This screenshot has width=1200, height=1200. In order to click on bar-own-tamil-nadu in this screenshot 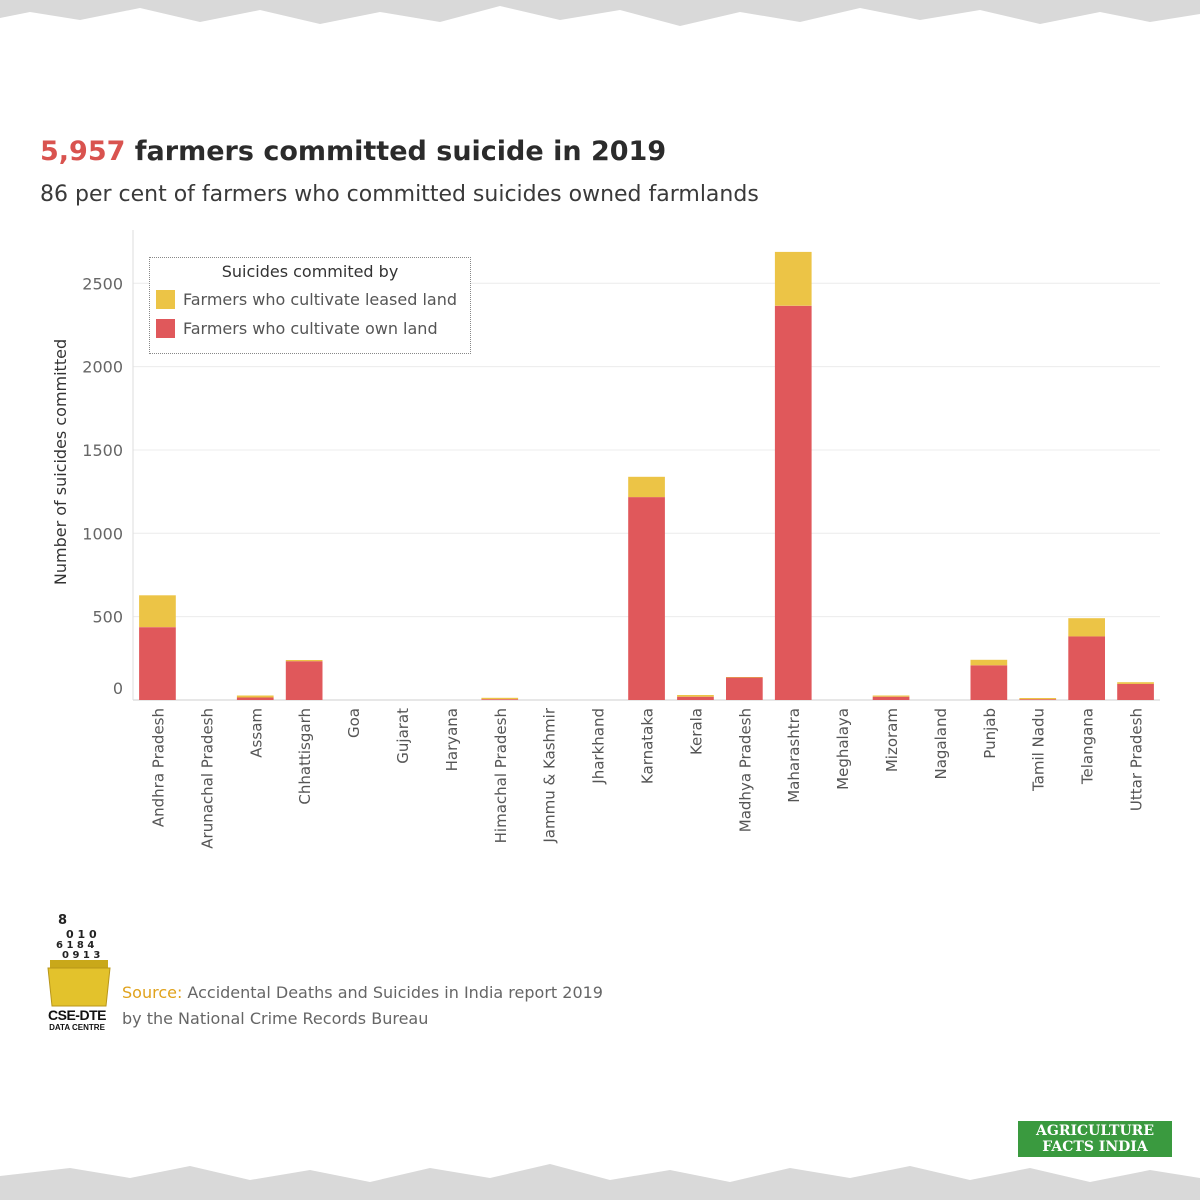, I will do `click(1038, 699)`.